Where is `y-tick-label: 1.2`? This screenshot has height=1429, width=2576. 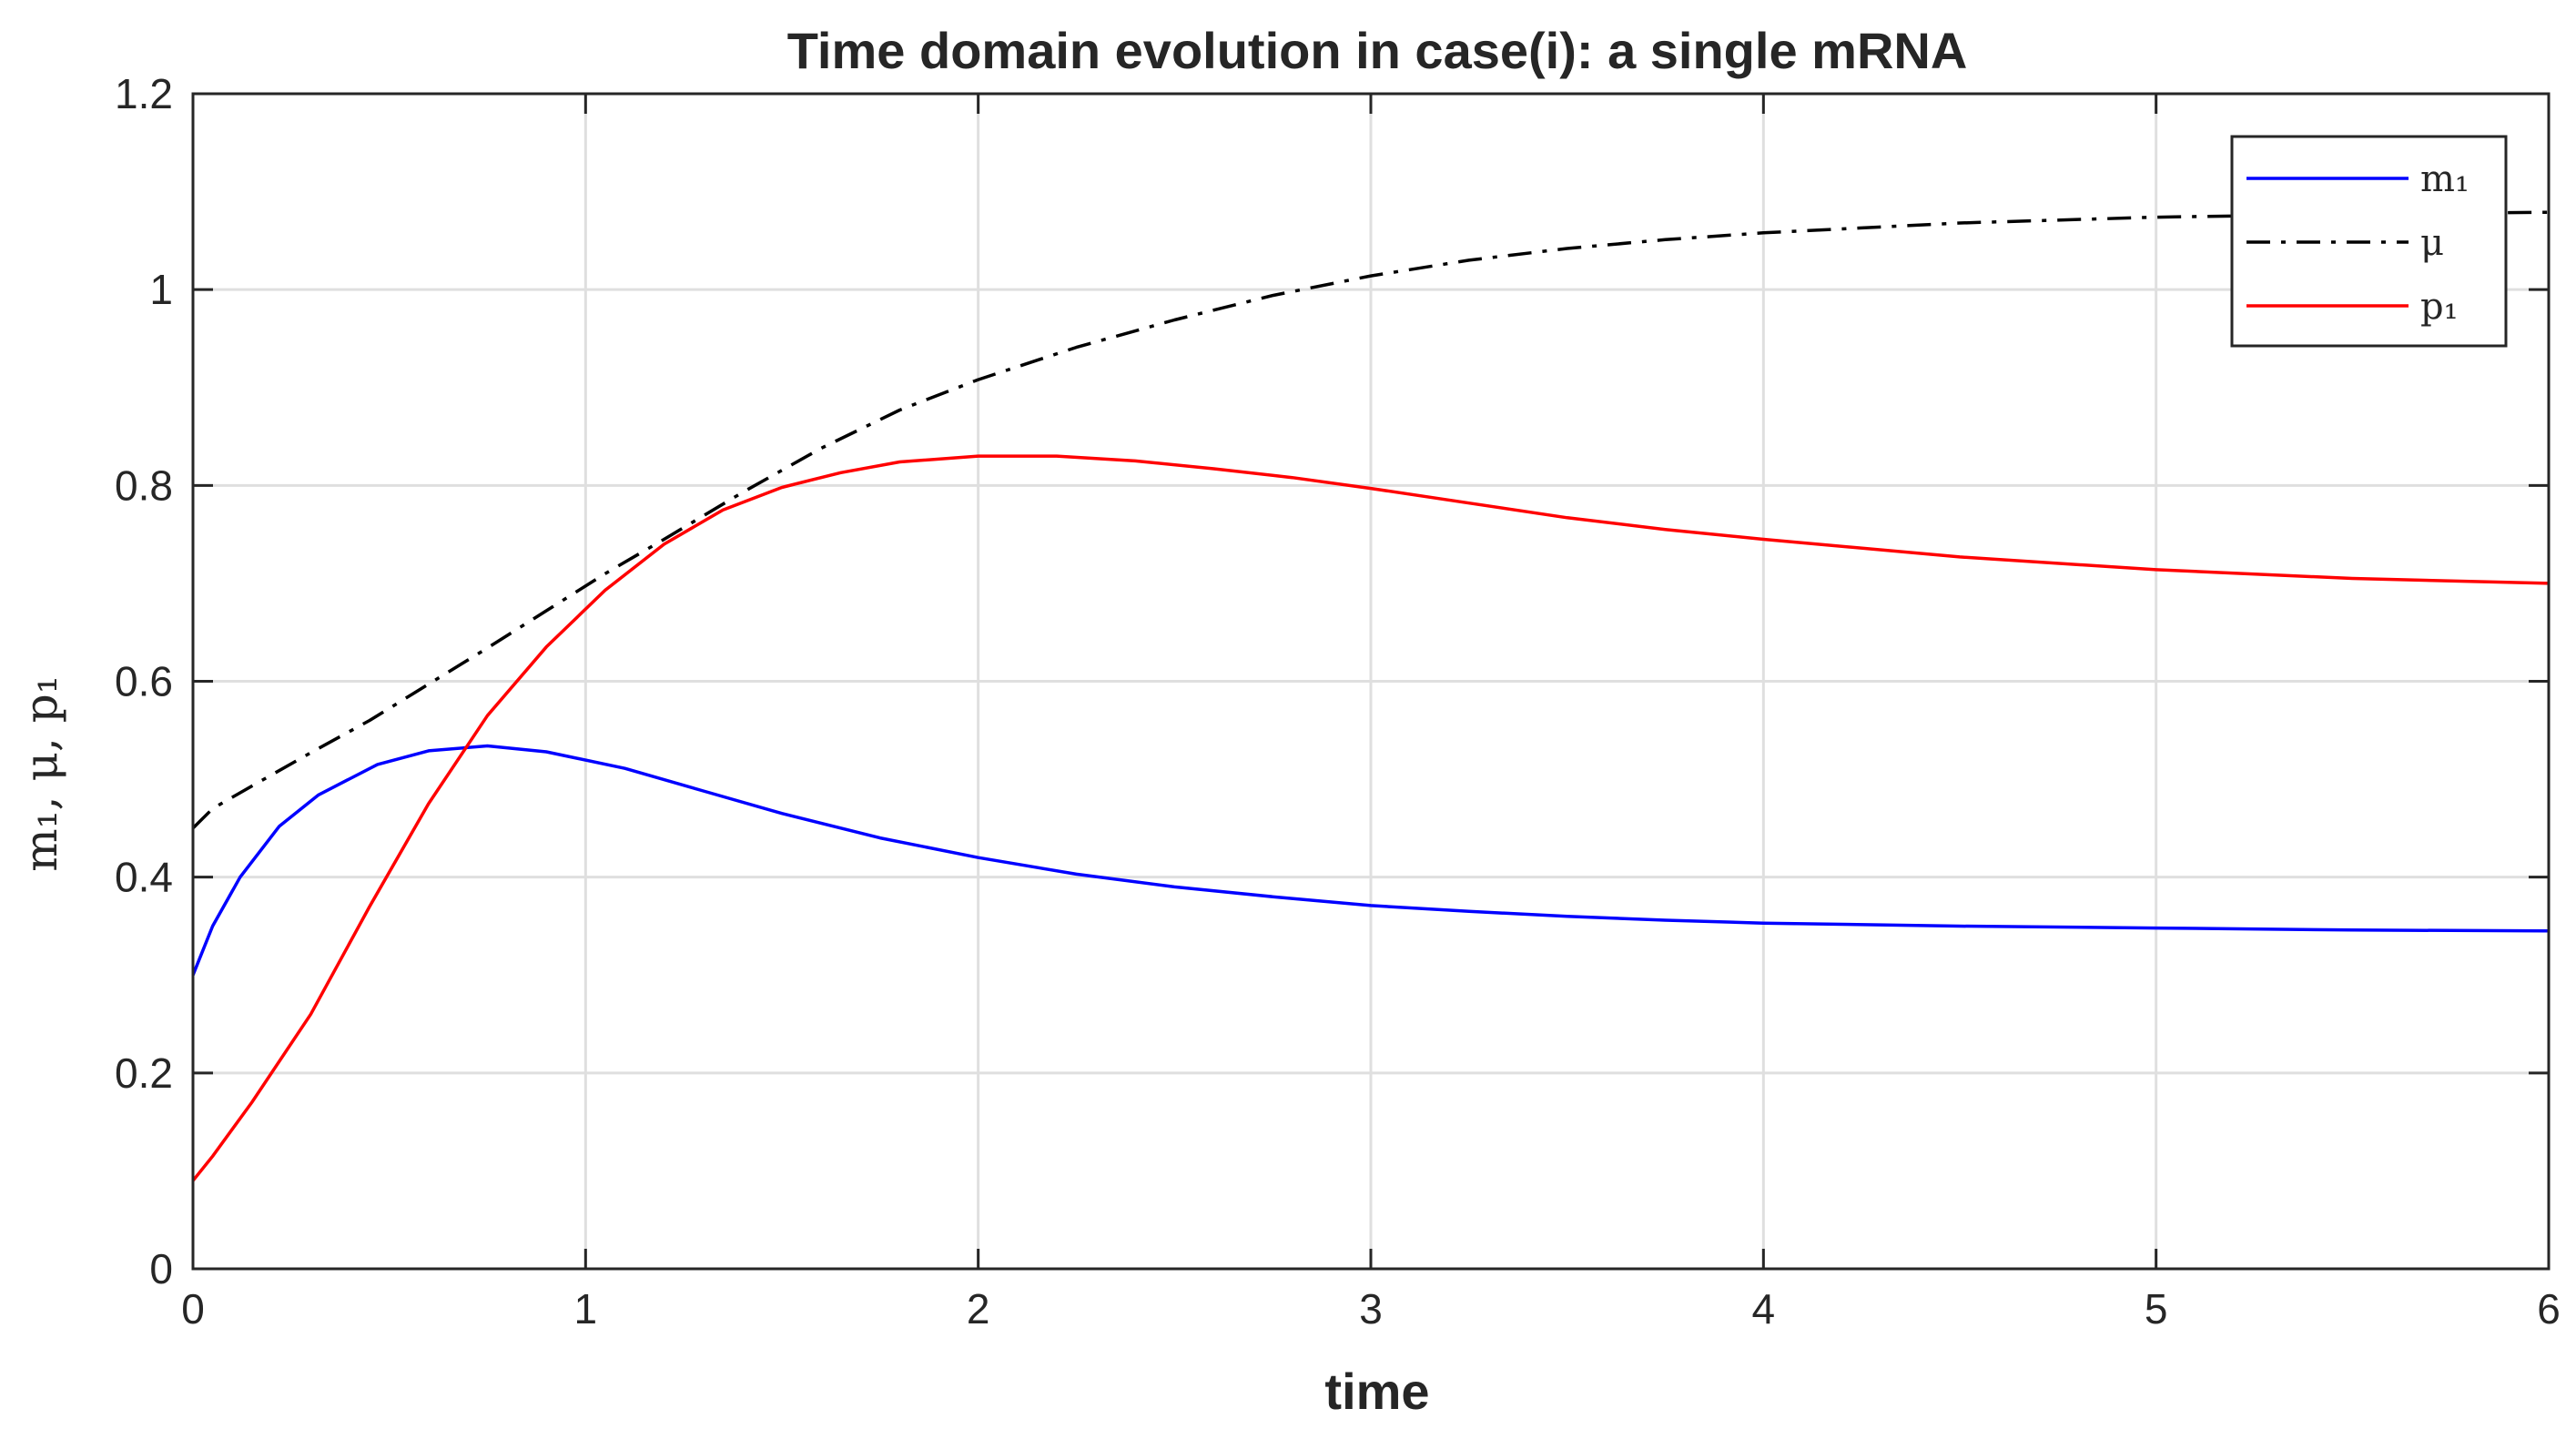 y-tick-label: 1.2 is located at coordinates (144, 93).